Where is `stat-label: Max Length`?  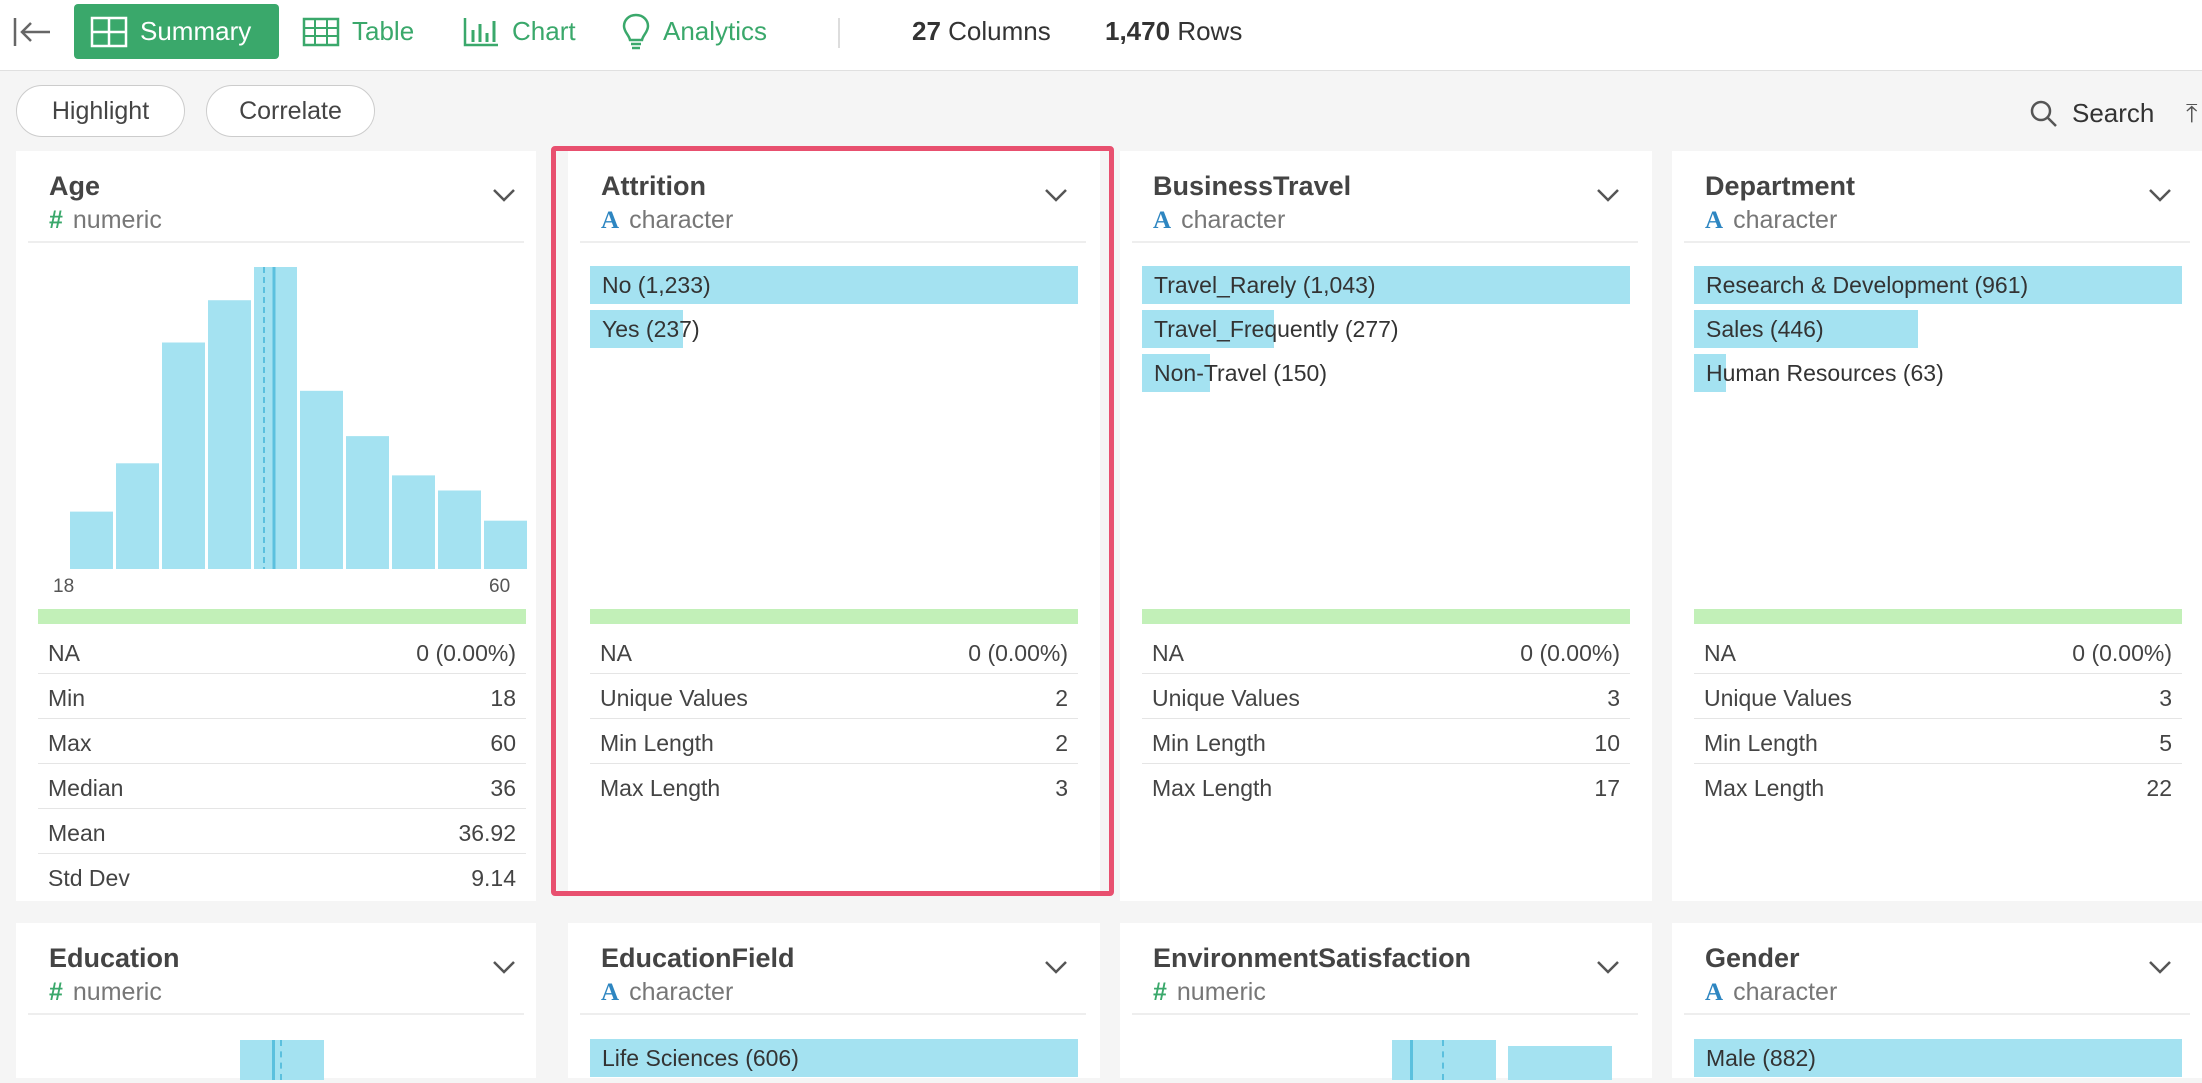
stat-label: Max Length is located at coordinates (1764, 788).